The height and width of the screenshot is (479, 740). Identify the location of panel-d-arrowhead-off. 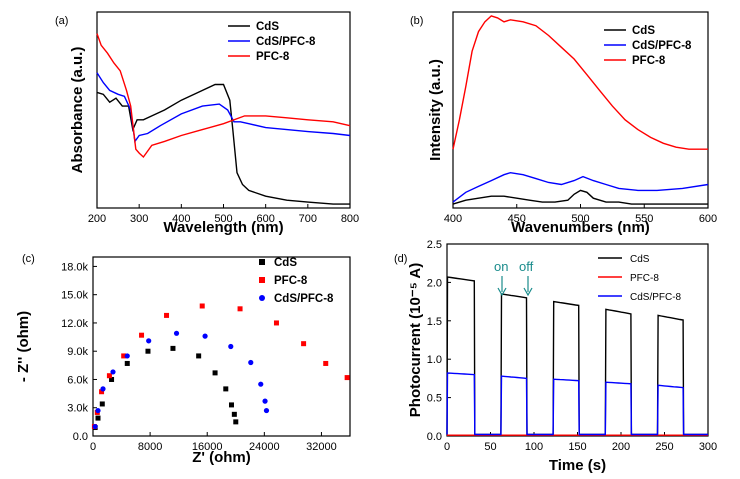
(528, 292).